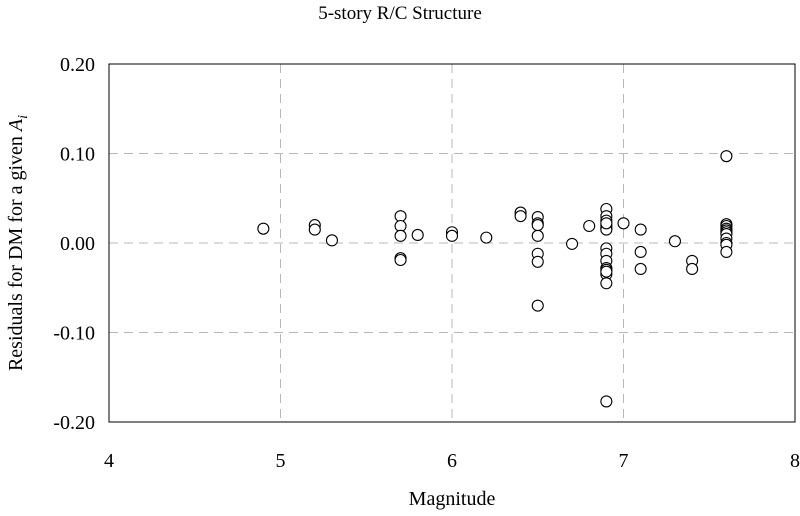 Image resolution: width=800 pixels, height=516 pixels. What do you see at coordinates (16, 125) in the screenshot?
I see `y-axis-label-symbol: A` at bounding box center [16, 125].